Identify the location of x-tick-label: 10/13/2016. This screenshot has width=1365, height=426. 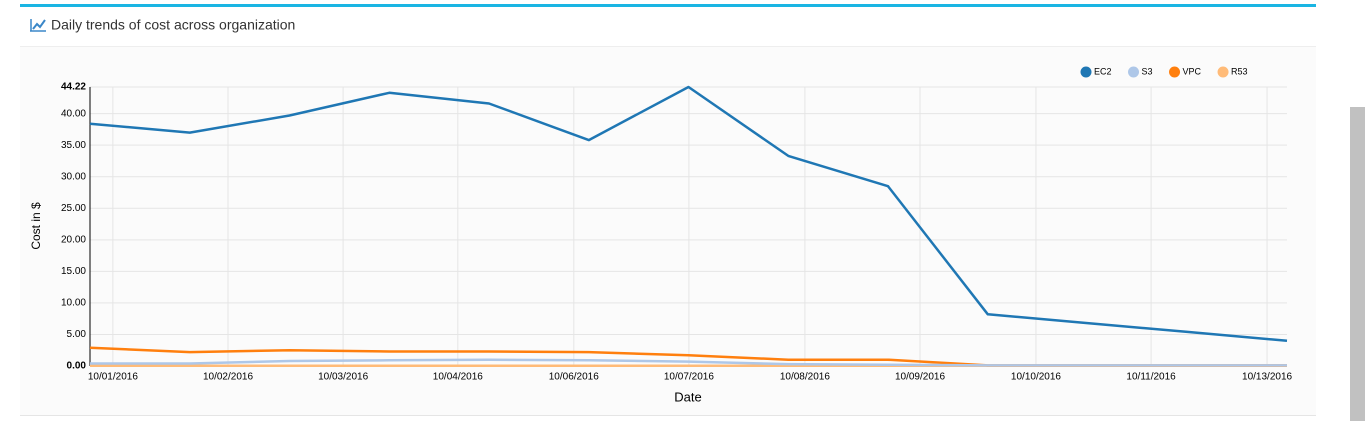
(1267, 377).